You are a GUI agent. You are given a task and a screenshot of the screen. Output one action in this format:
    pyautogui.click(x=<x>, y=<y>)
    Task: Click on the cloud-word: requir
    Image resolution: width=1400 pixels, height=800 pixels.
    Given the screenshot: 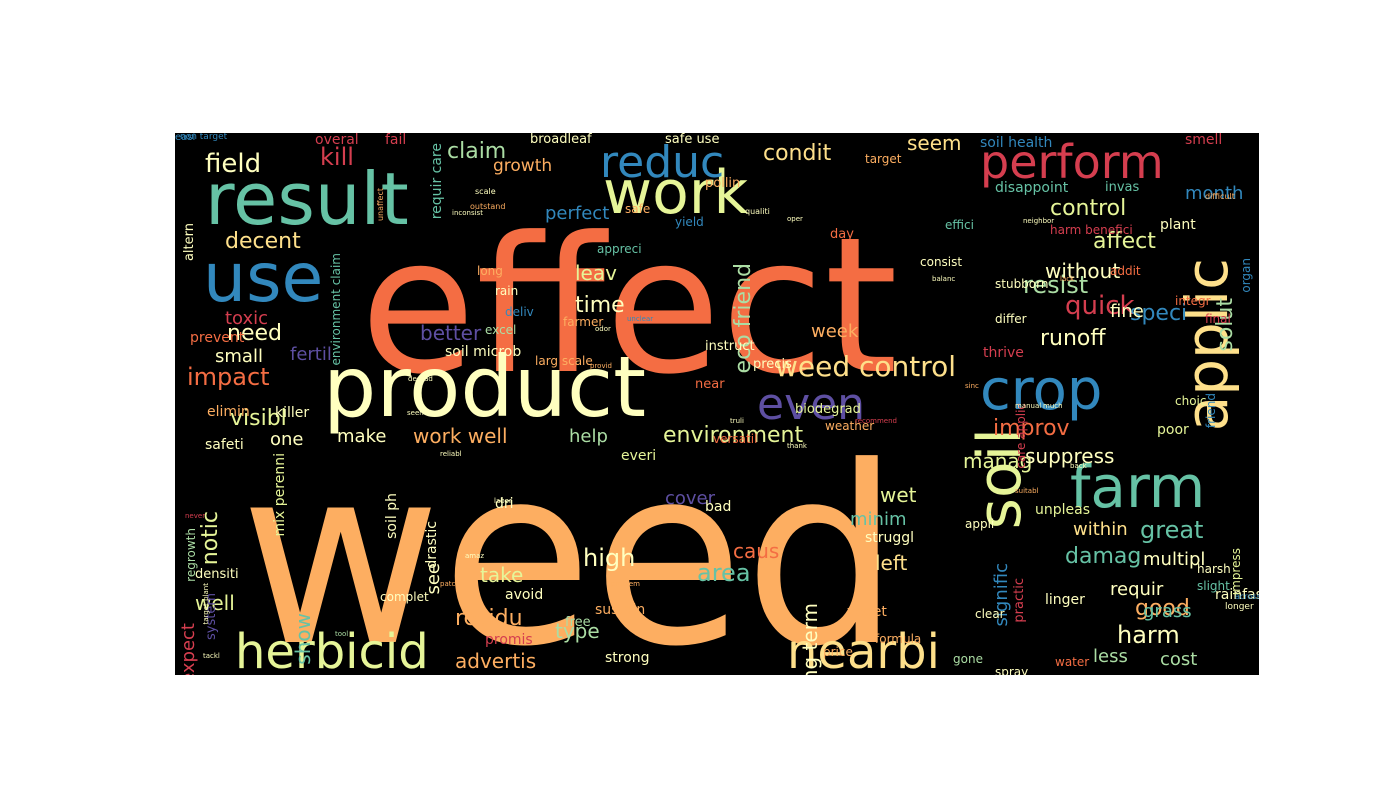 What is the action you would take?
    pyautogui.click(x=1137, y=589)
    